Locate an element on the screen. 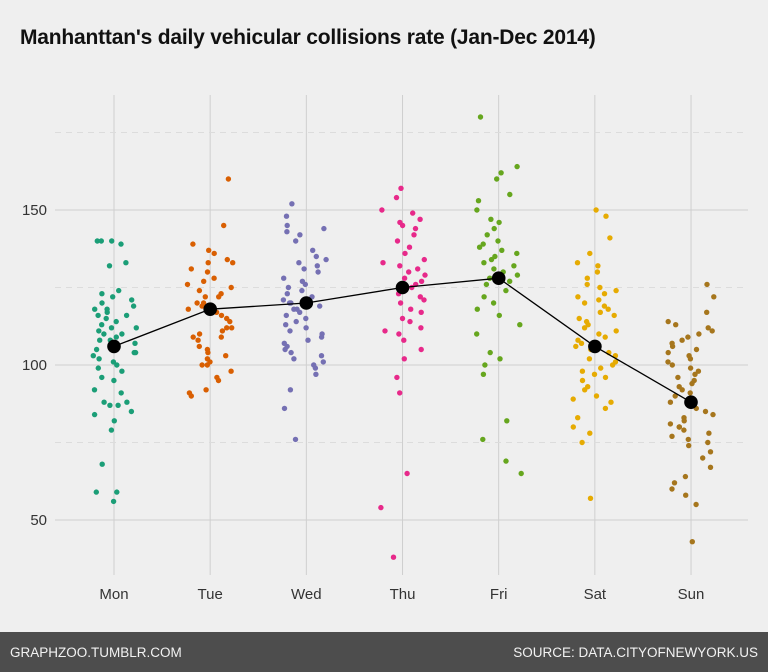 This screenshot has width=768, height=672. mean-point is located at coordinates (498, 278).